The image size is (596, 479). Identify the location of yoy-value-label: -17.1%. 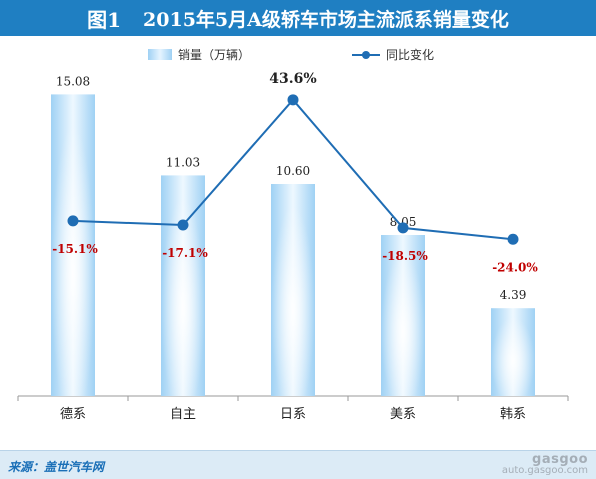
(185, 253).